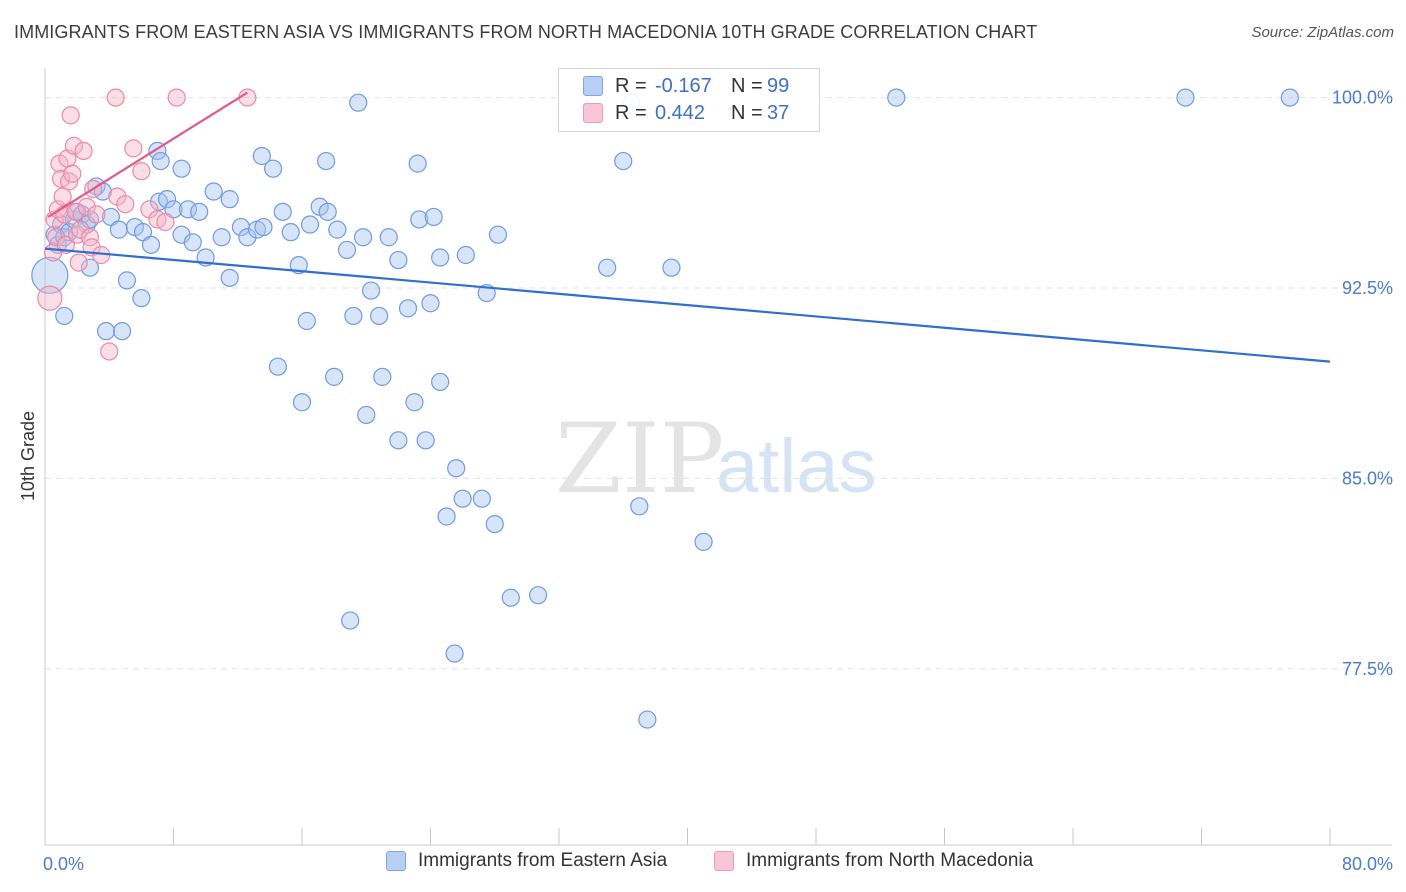 This screenshot has height=892, width=1406. I want to click on legend-n-value: 99, so click(778, 85).